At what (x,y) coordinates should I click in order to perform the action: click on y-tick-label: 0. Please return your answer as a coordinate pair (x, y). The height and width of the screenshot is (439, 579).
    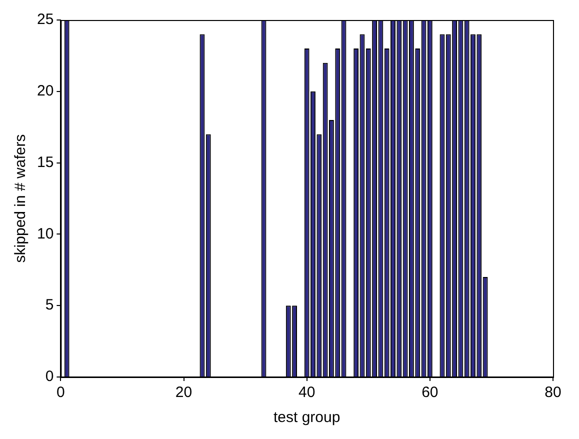
    Looking at the image, I should click on (49, 377).